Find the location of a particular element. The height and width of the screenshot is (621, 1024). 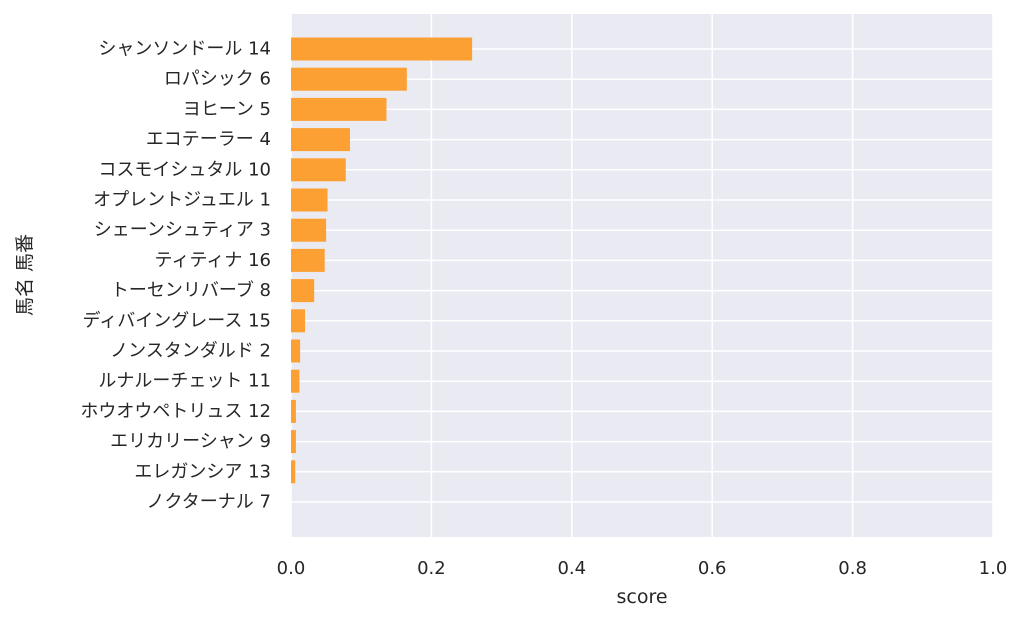

bars is located at coordinates (382, 260).